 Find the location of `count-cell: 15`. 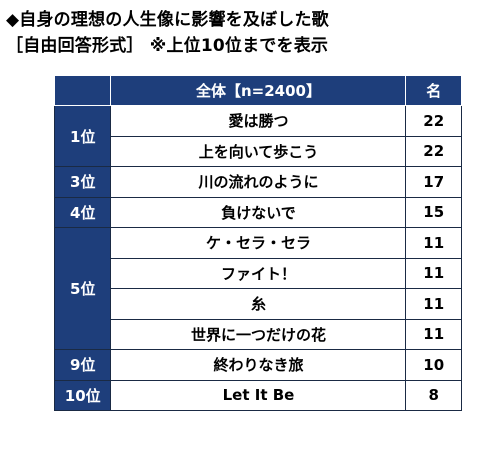

count-cell: 15 is located at coordinates (433, 212).